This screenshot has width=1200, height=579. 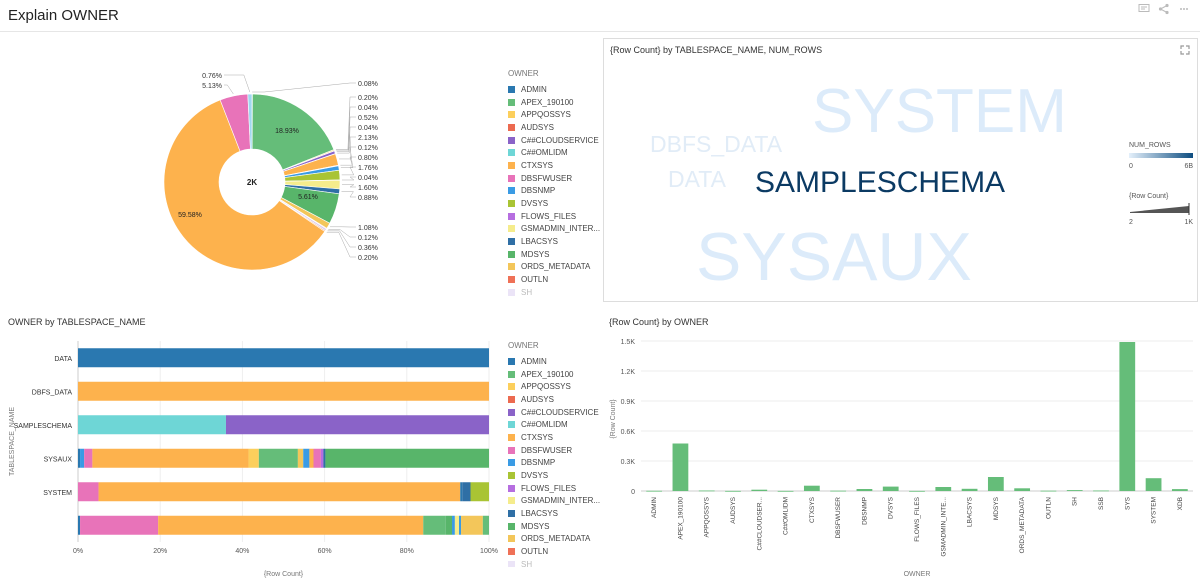 What do you see at coordinates (697, 179) in the screenshot?
I see `word-data: DATA` at bounding box center [697, 179].